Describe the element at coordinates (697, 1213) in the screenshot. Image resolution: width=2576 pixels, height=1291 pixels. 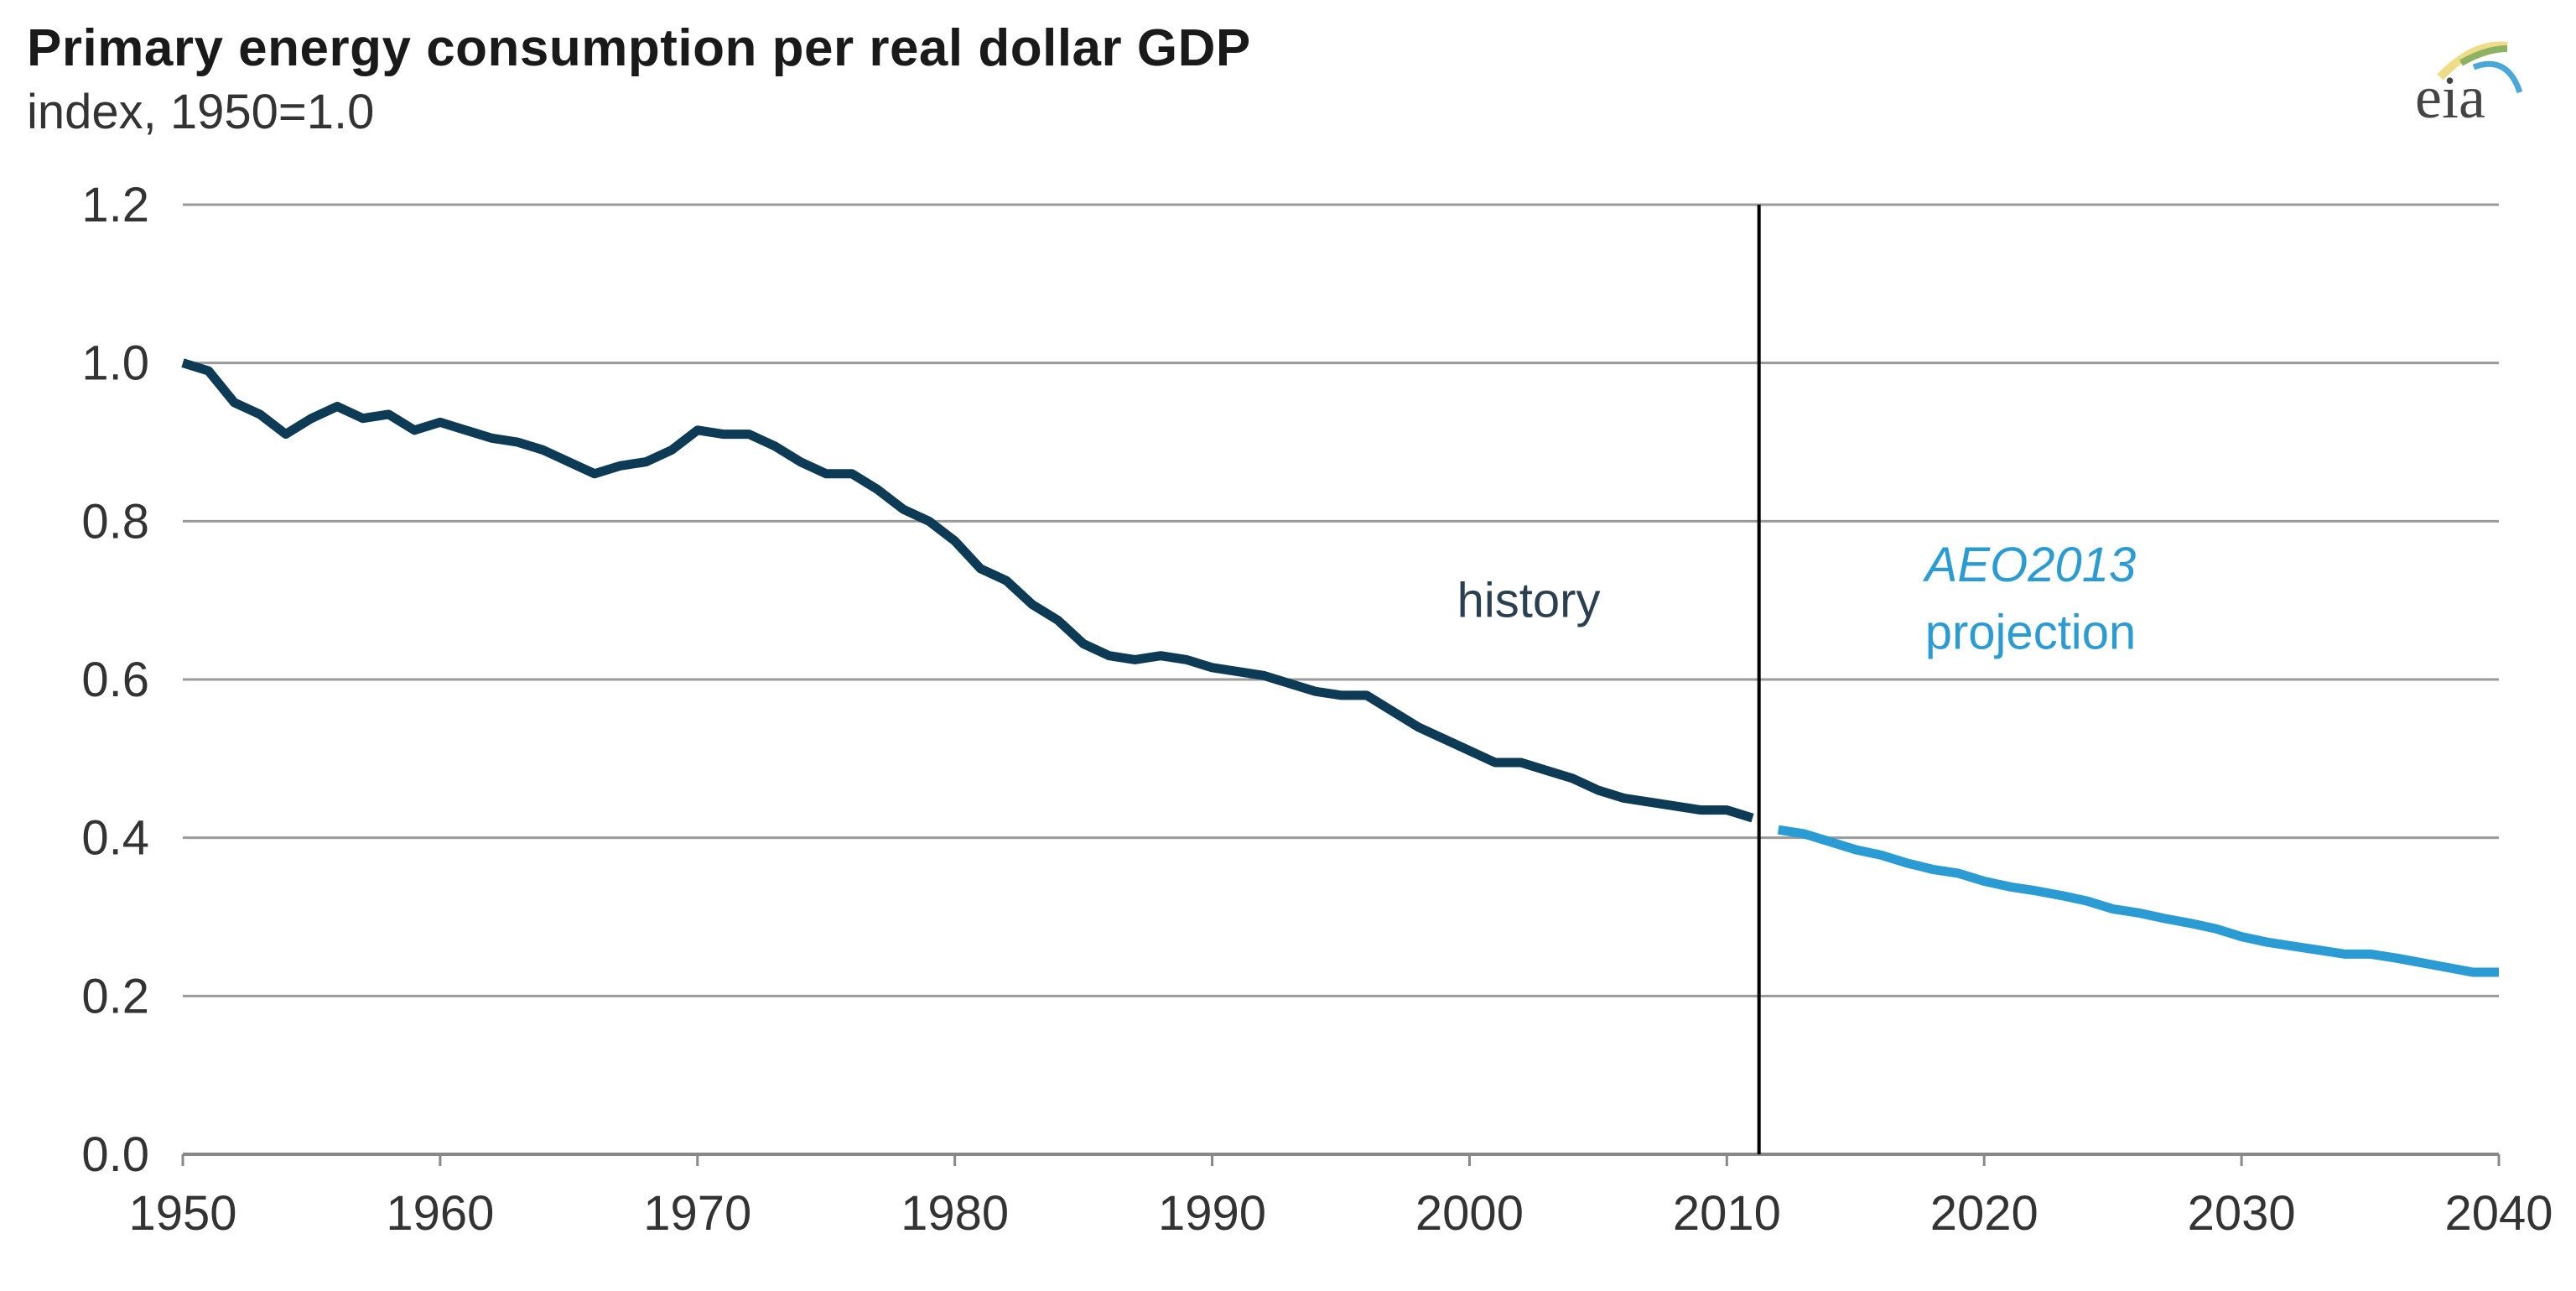
I see `x-tick-label: 1970` at that location.